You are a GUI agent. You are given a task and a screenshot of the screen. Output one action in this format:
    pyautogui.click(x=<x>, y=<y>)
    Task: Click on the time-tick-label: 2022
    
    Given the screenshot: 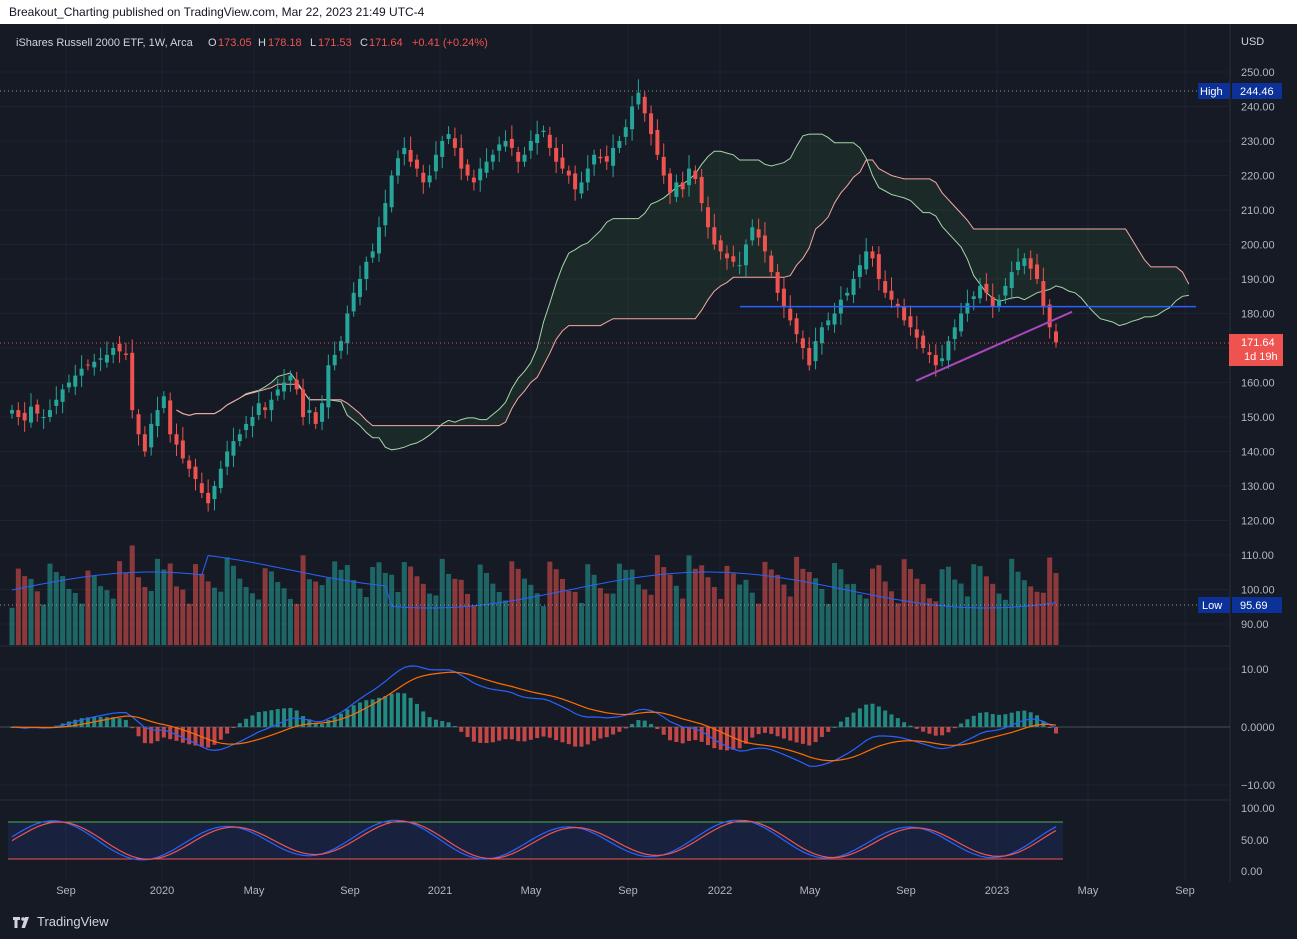 What is the action you would take?
    pyautogui.click(x=720, y=891)
    